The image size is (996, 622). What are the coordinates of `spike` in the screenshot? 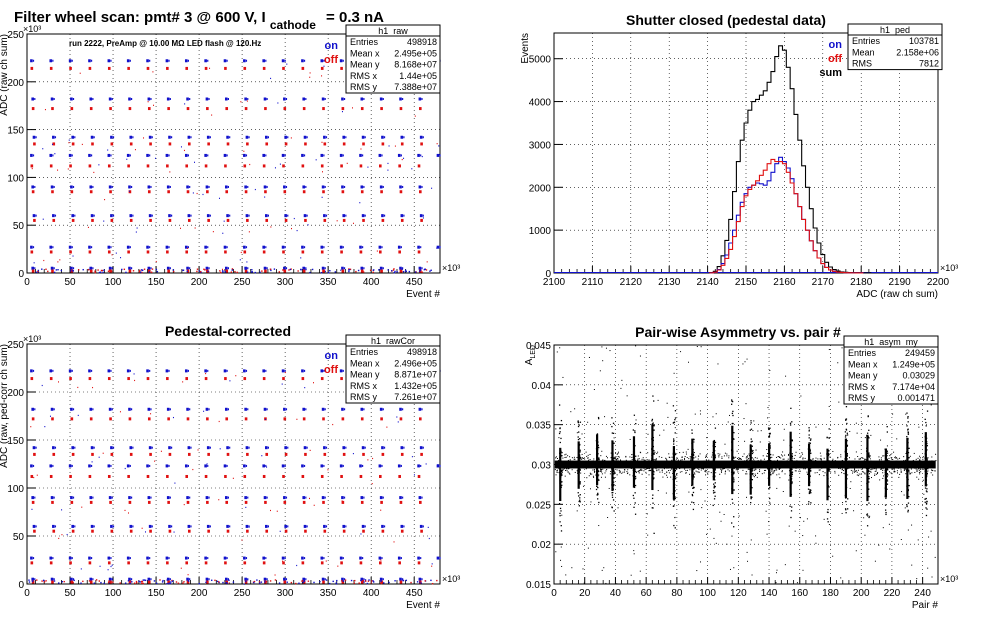 It's located at (790, 464).